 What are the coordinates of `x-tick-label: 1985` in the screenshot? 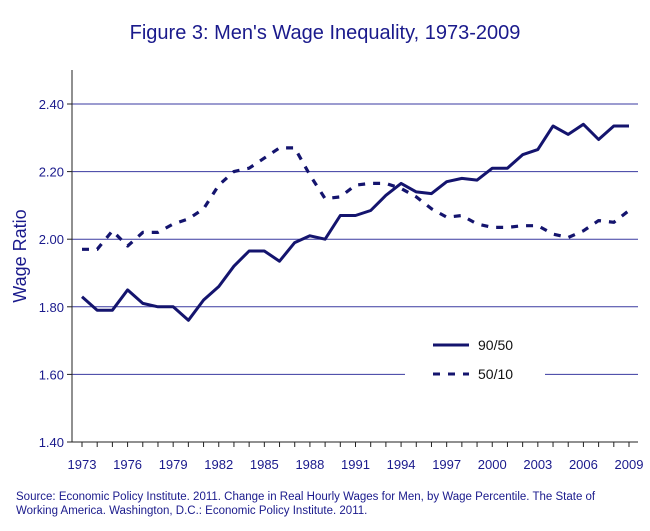 It's located at (264, 464).